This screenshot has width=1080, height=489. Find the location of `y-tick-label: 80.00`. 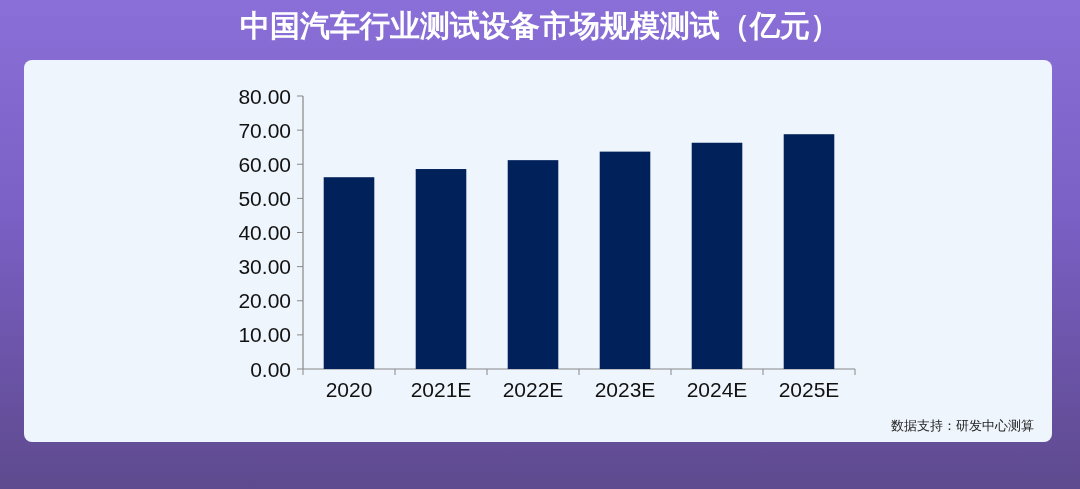

y-tick-label: 80.00 is located at coordinates (264, 96).